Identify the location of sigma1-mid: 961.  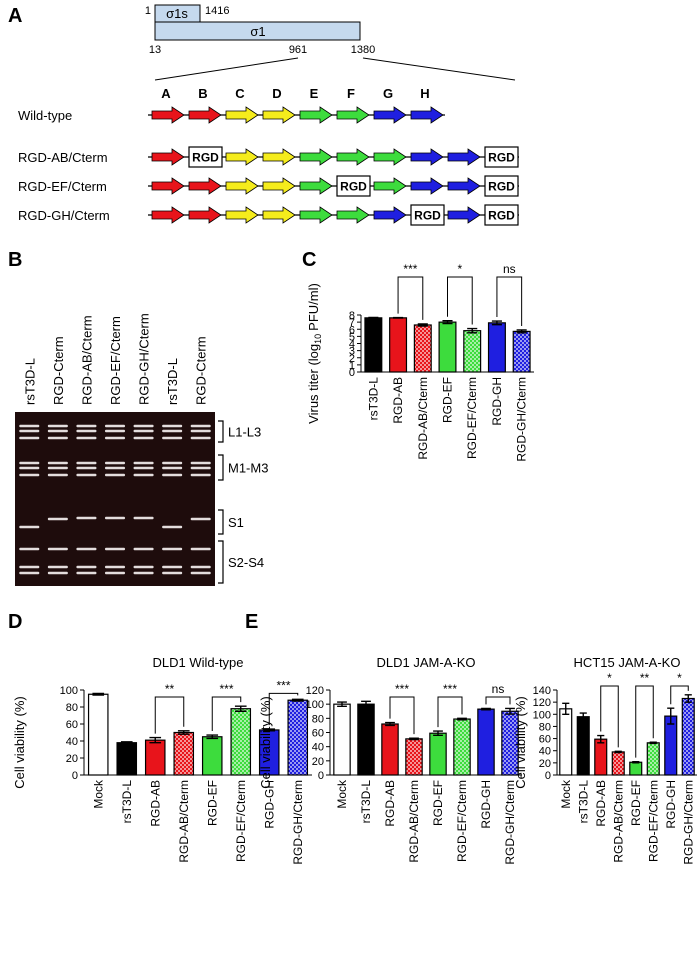
(298, 50).